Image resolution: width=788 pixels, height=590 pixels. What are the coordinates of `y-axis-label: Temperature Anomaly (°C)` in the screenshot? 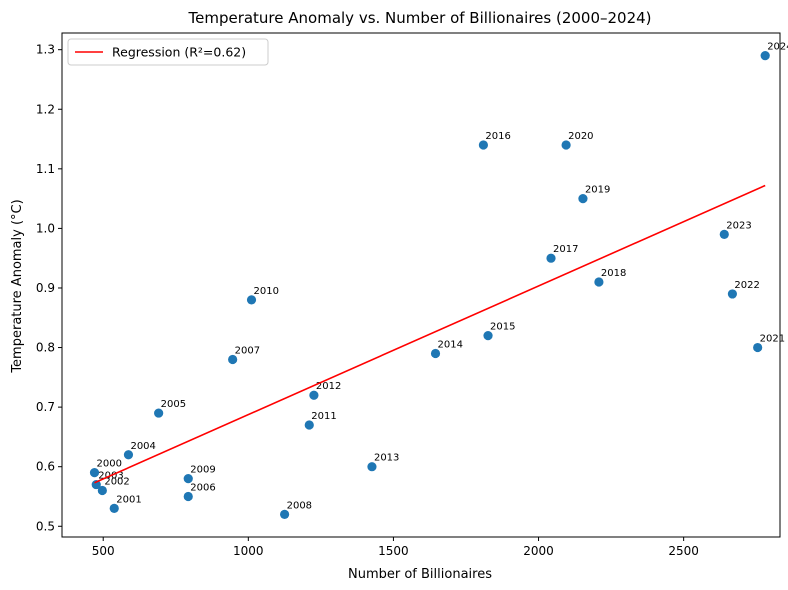 It's located at (17, 286).